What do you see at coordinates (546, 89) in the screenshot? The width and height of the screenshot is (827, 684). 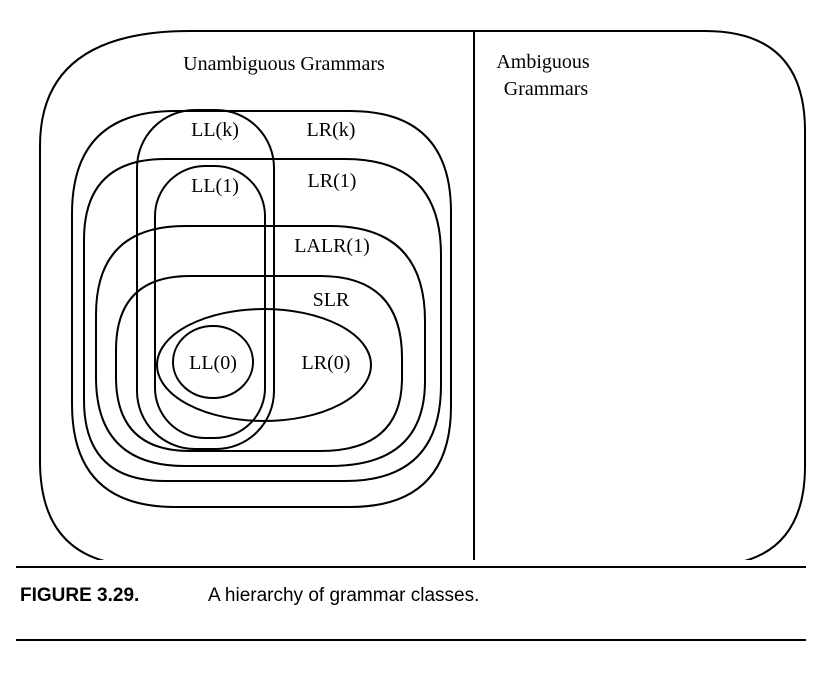 I see `ambiguous-grammars-label-line2: Grammars` at bounding box center [546, 89].